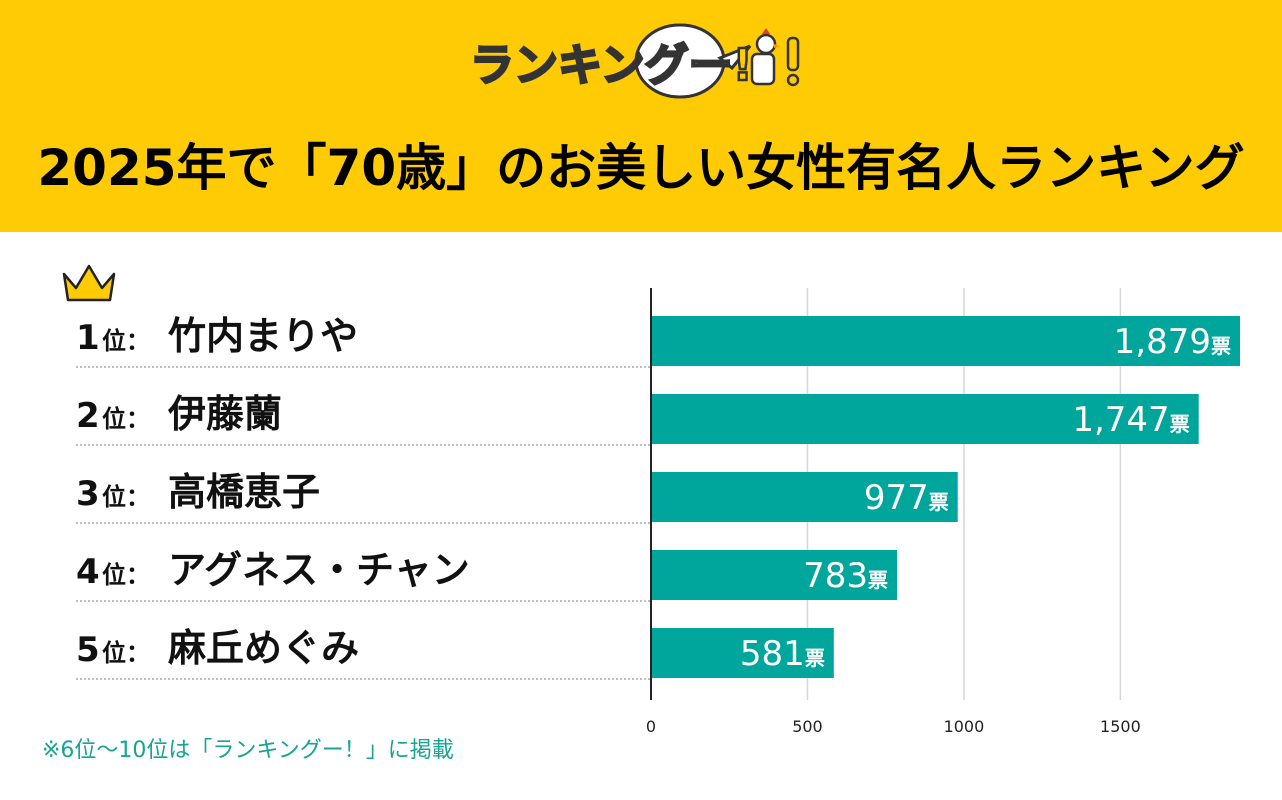 The width and height of the screenshot is (1282, 800). Describe the element at coordinates (225, 414) in the screenshot. I see `rank-name: 伊藤蘭` at that location.